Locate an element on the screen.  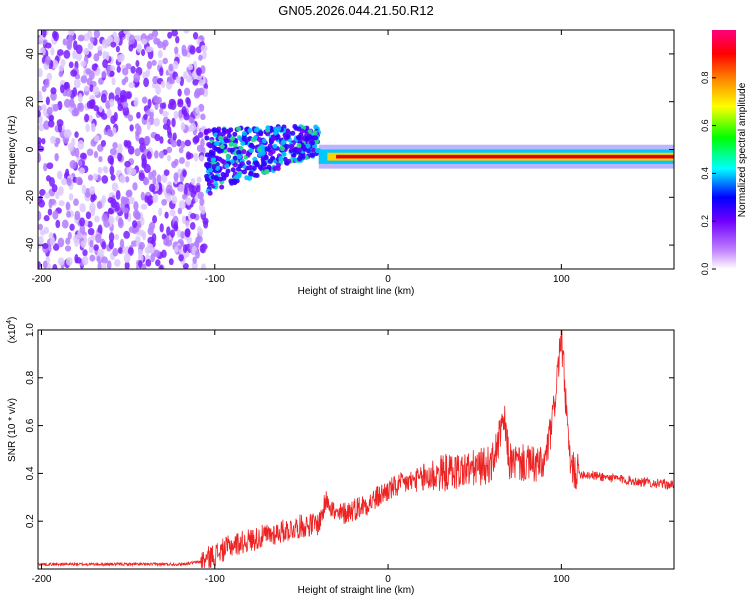
snr-x-tick-label: 0 is located at coordinates (388, 579).